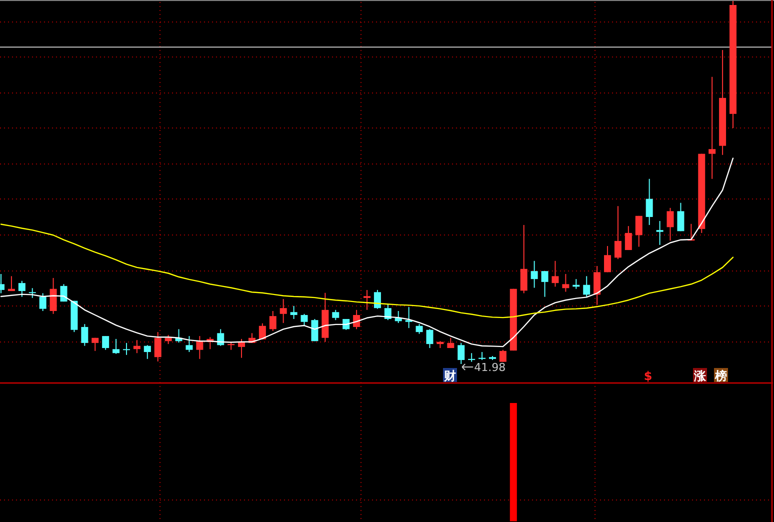 Image resolution: width=774 pixels, height=522 pixels. Describe the element at coordinates (700, 376) in the screenshot. I see `text: 涨` at that location.